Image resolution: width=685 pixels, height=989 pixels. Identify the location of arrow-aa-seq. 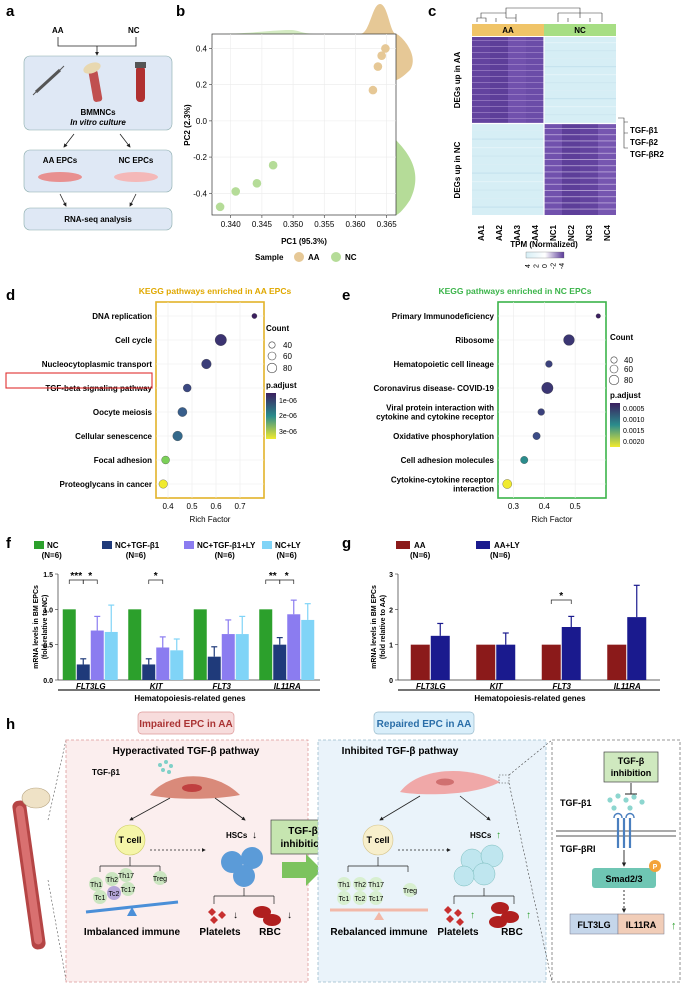
(63, 200).